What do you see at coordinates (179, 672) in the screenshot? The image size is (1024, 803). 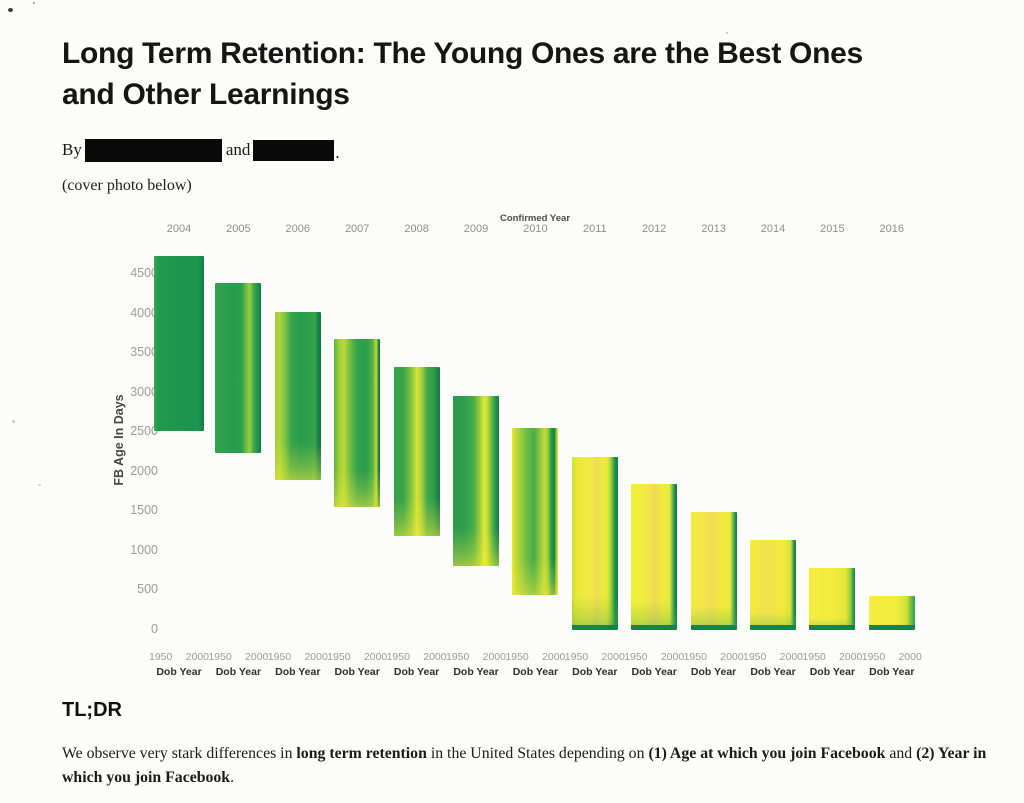 I see `dob-axis-label-2004: Dob Year` at bounding box center [179, 672].